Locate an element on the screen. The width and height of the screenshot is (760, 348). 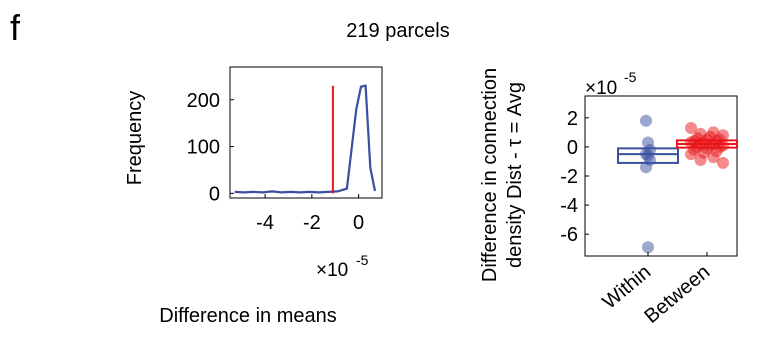
box-x-tick-label: Between is located at coordinates (677, 294).